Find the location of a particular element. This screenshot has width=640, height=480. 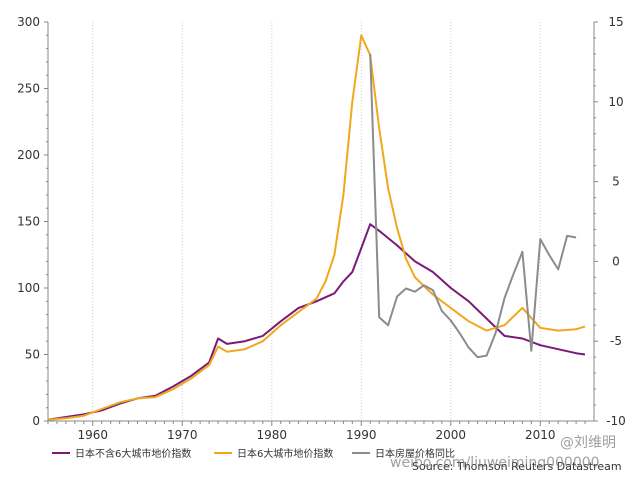

x-tick-label: 2010 is located at coordinates (540, 435).